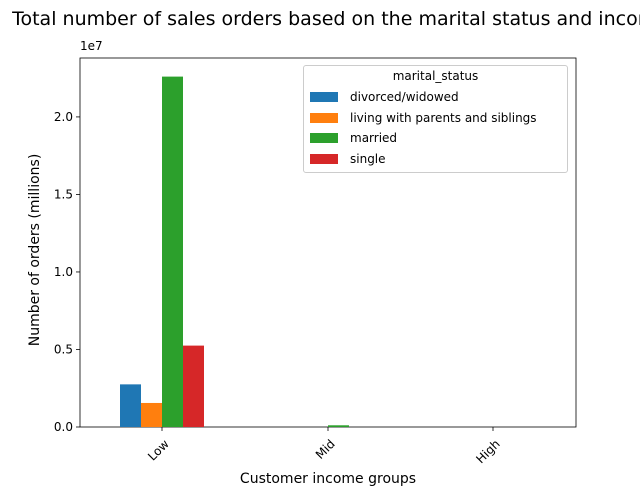  I want to click on y-axis-ticks: 0.0 0.5 1.0 1.5 2.0, so click(67, 272).